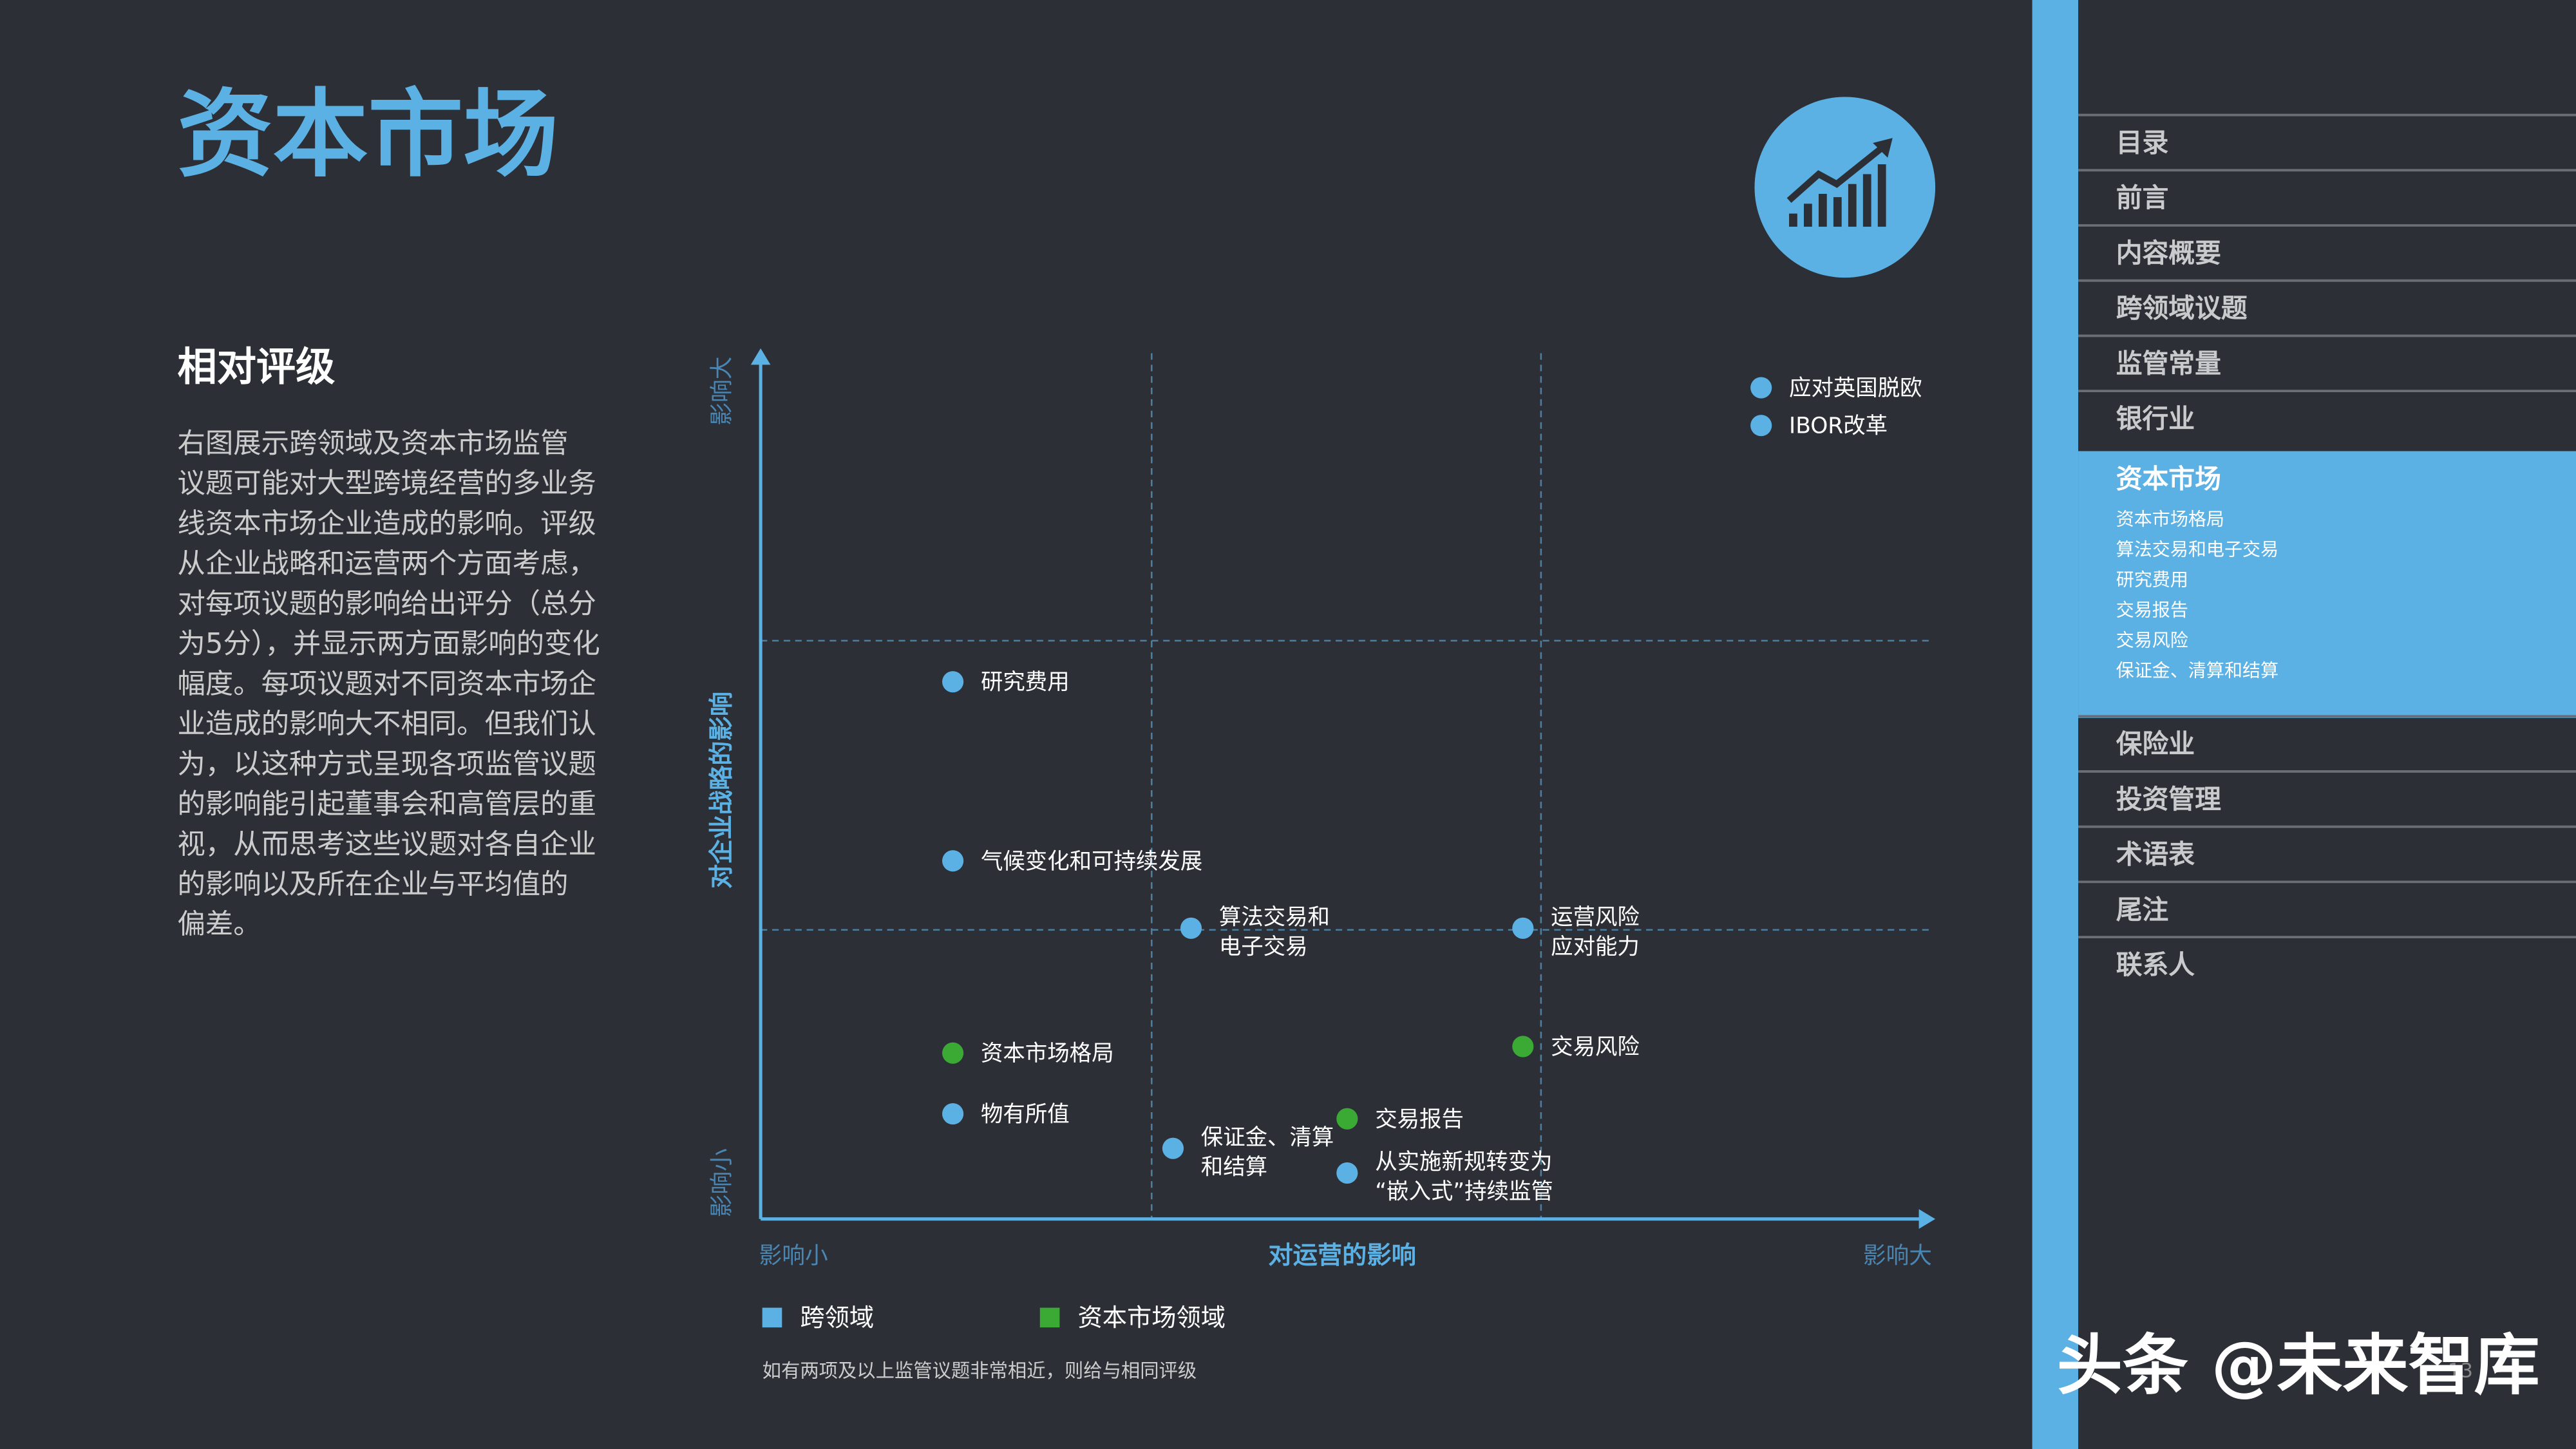  Describe the element at coordinates (2182, 309) in the screenshot. I see `nav-item: 跨领域议题` at that location.